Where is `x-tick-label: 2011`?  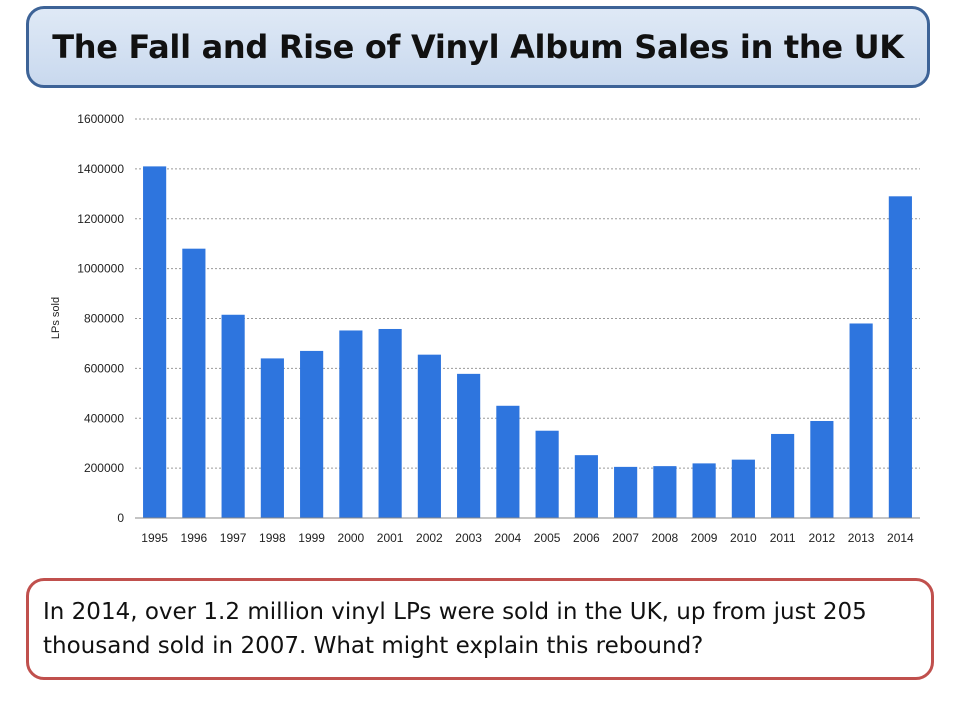 x-tick-label: 2011 is located at coordinates (783, 538).